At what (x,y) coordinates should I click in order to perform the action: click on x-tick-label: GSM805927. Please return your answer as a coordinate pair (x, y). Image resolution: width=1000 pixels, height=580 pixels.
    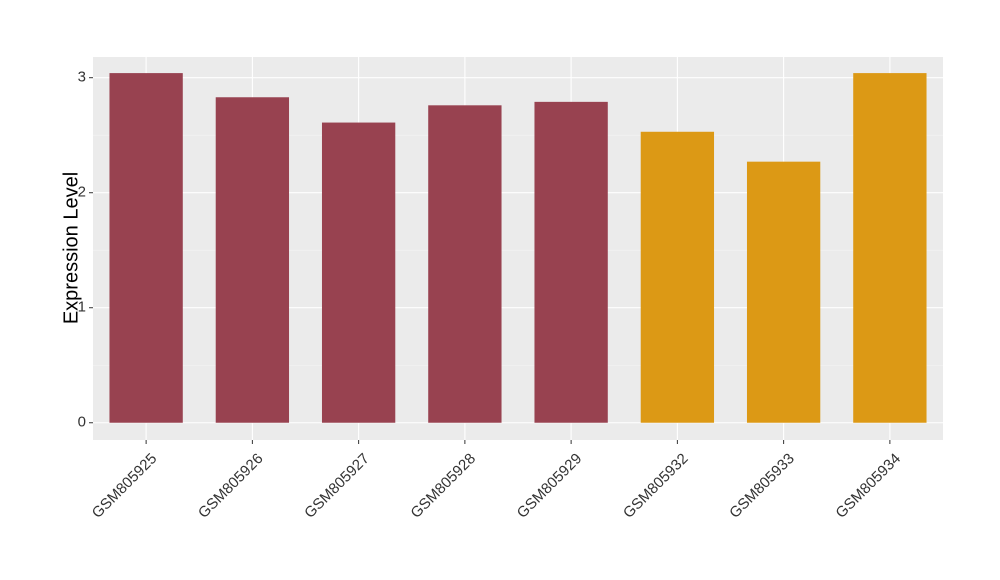
    Looking at the image, I should click on (337, 486).